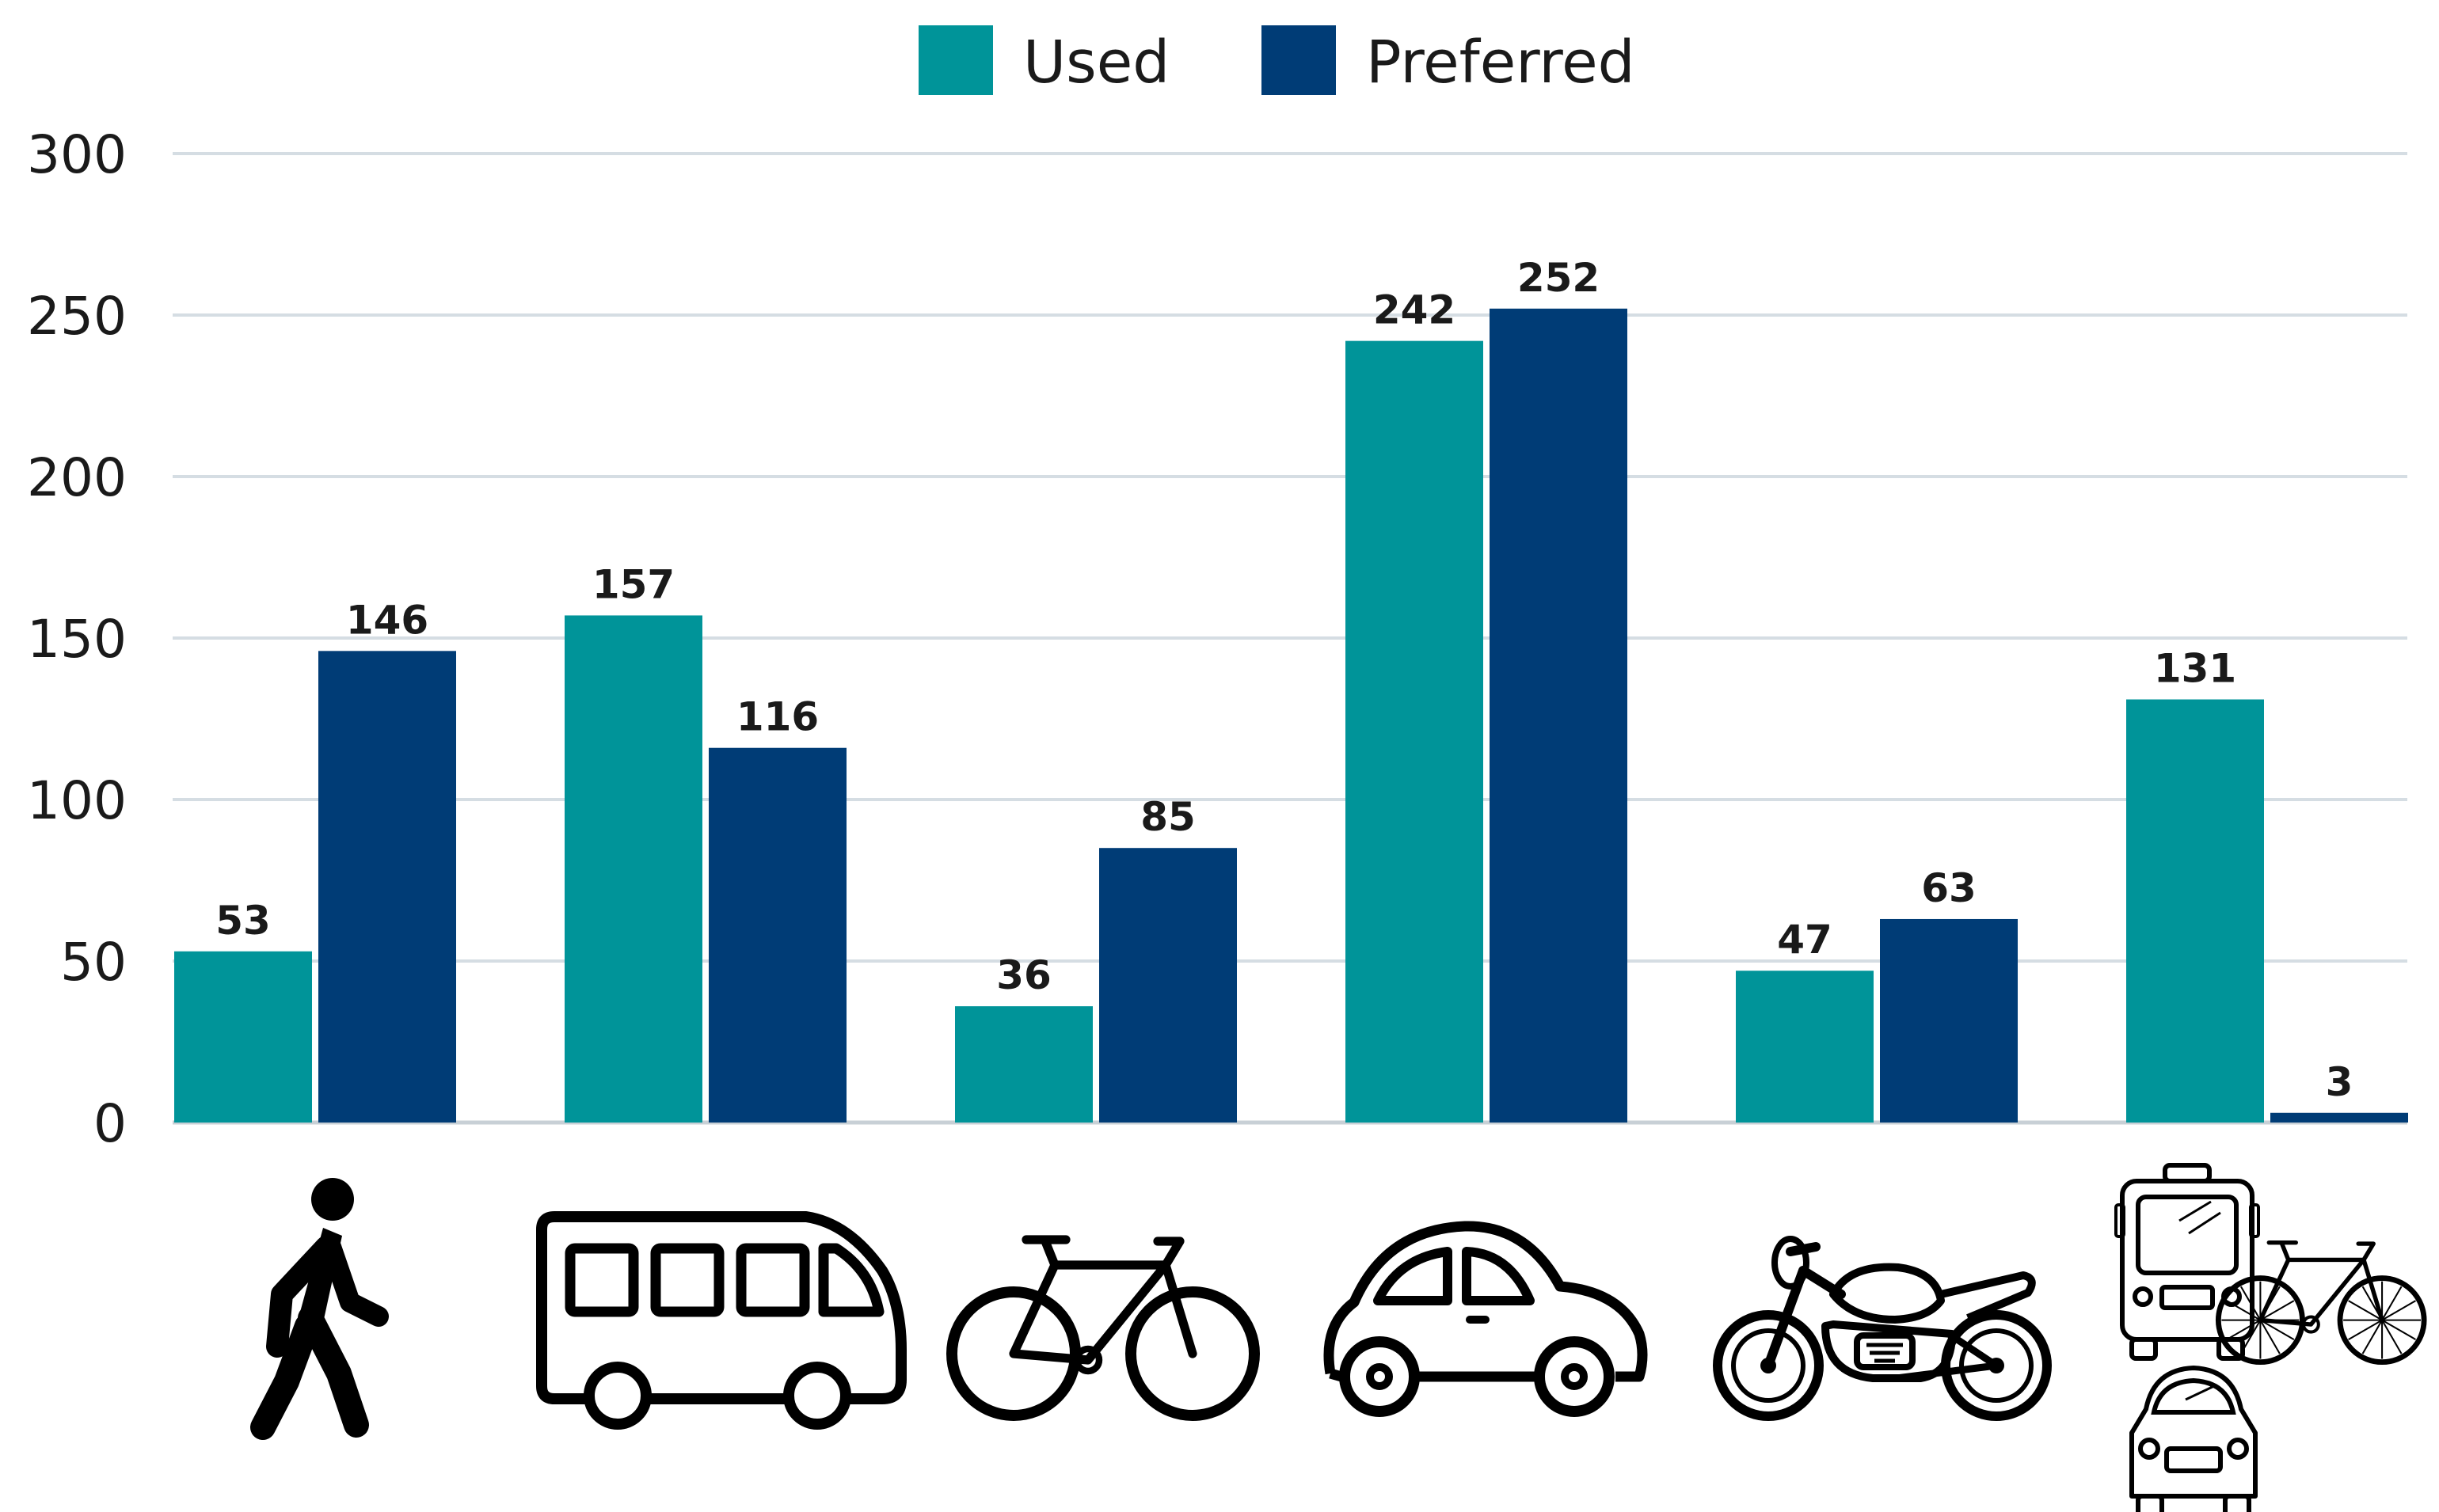 The height and width of the screenshot is (1512, 2439). Describe the element at coordinates (387, 887) in the screenshot. I see `bar-preferred-walking` at that location.